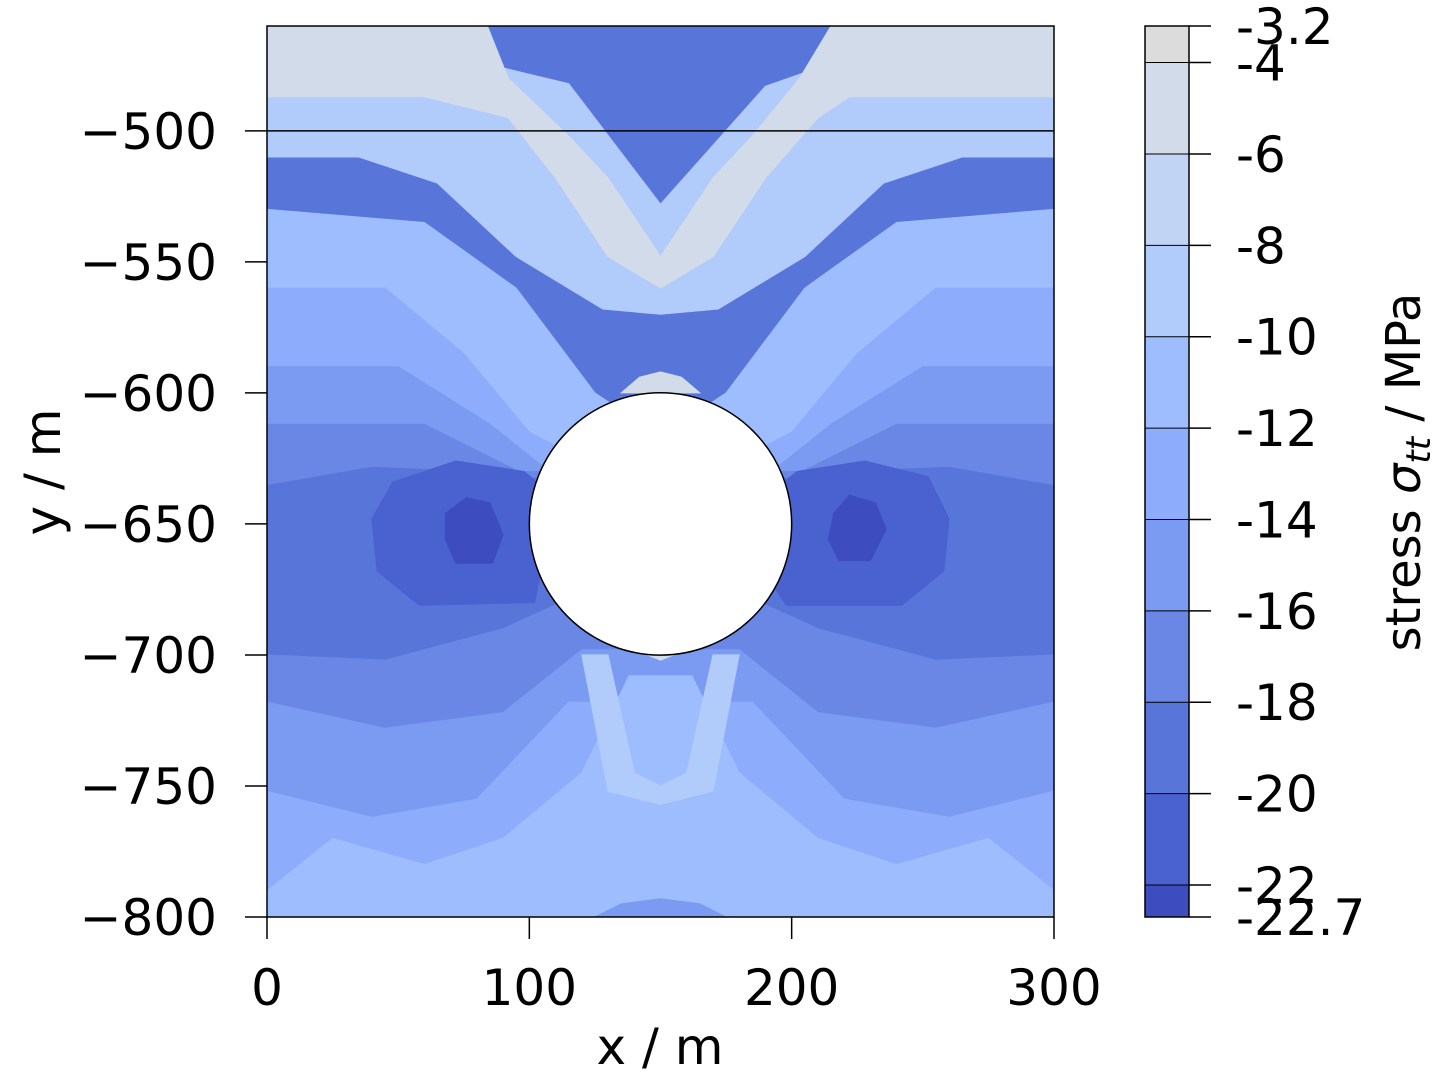 This screenshot has height=1080, width=1447. What do you see at coordinates (148, 132) in the screenshot?
I see `y-tick-label: −500` at bounding box center [148, 132].